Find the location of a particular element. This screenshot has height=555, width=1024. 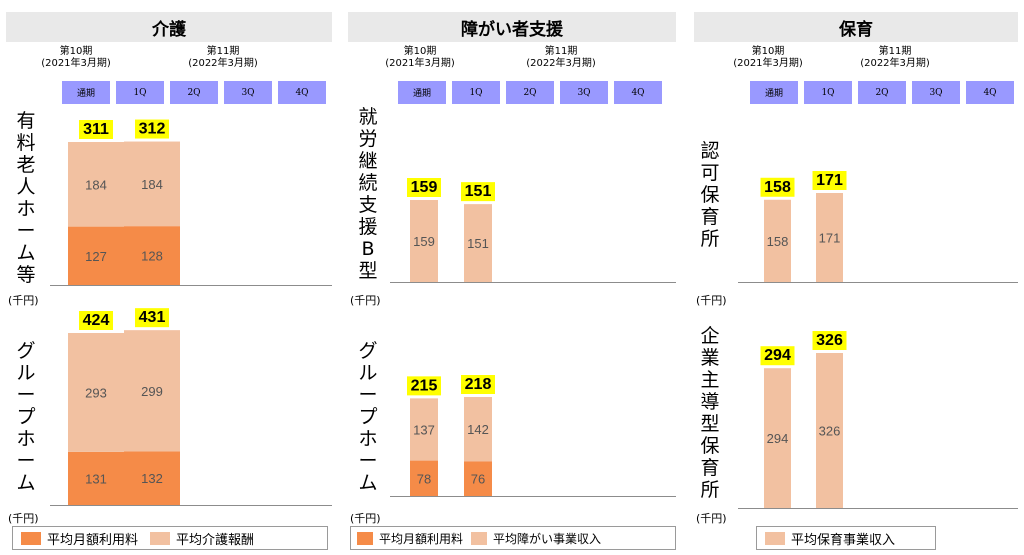

legend: 平均保育事業収入 is located at coordinates (846, 538).